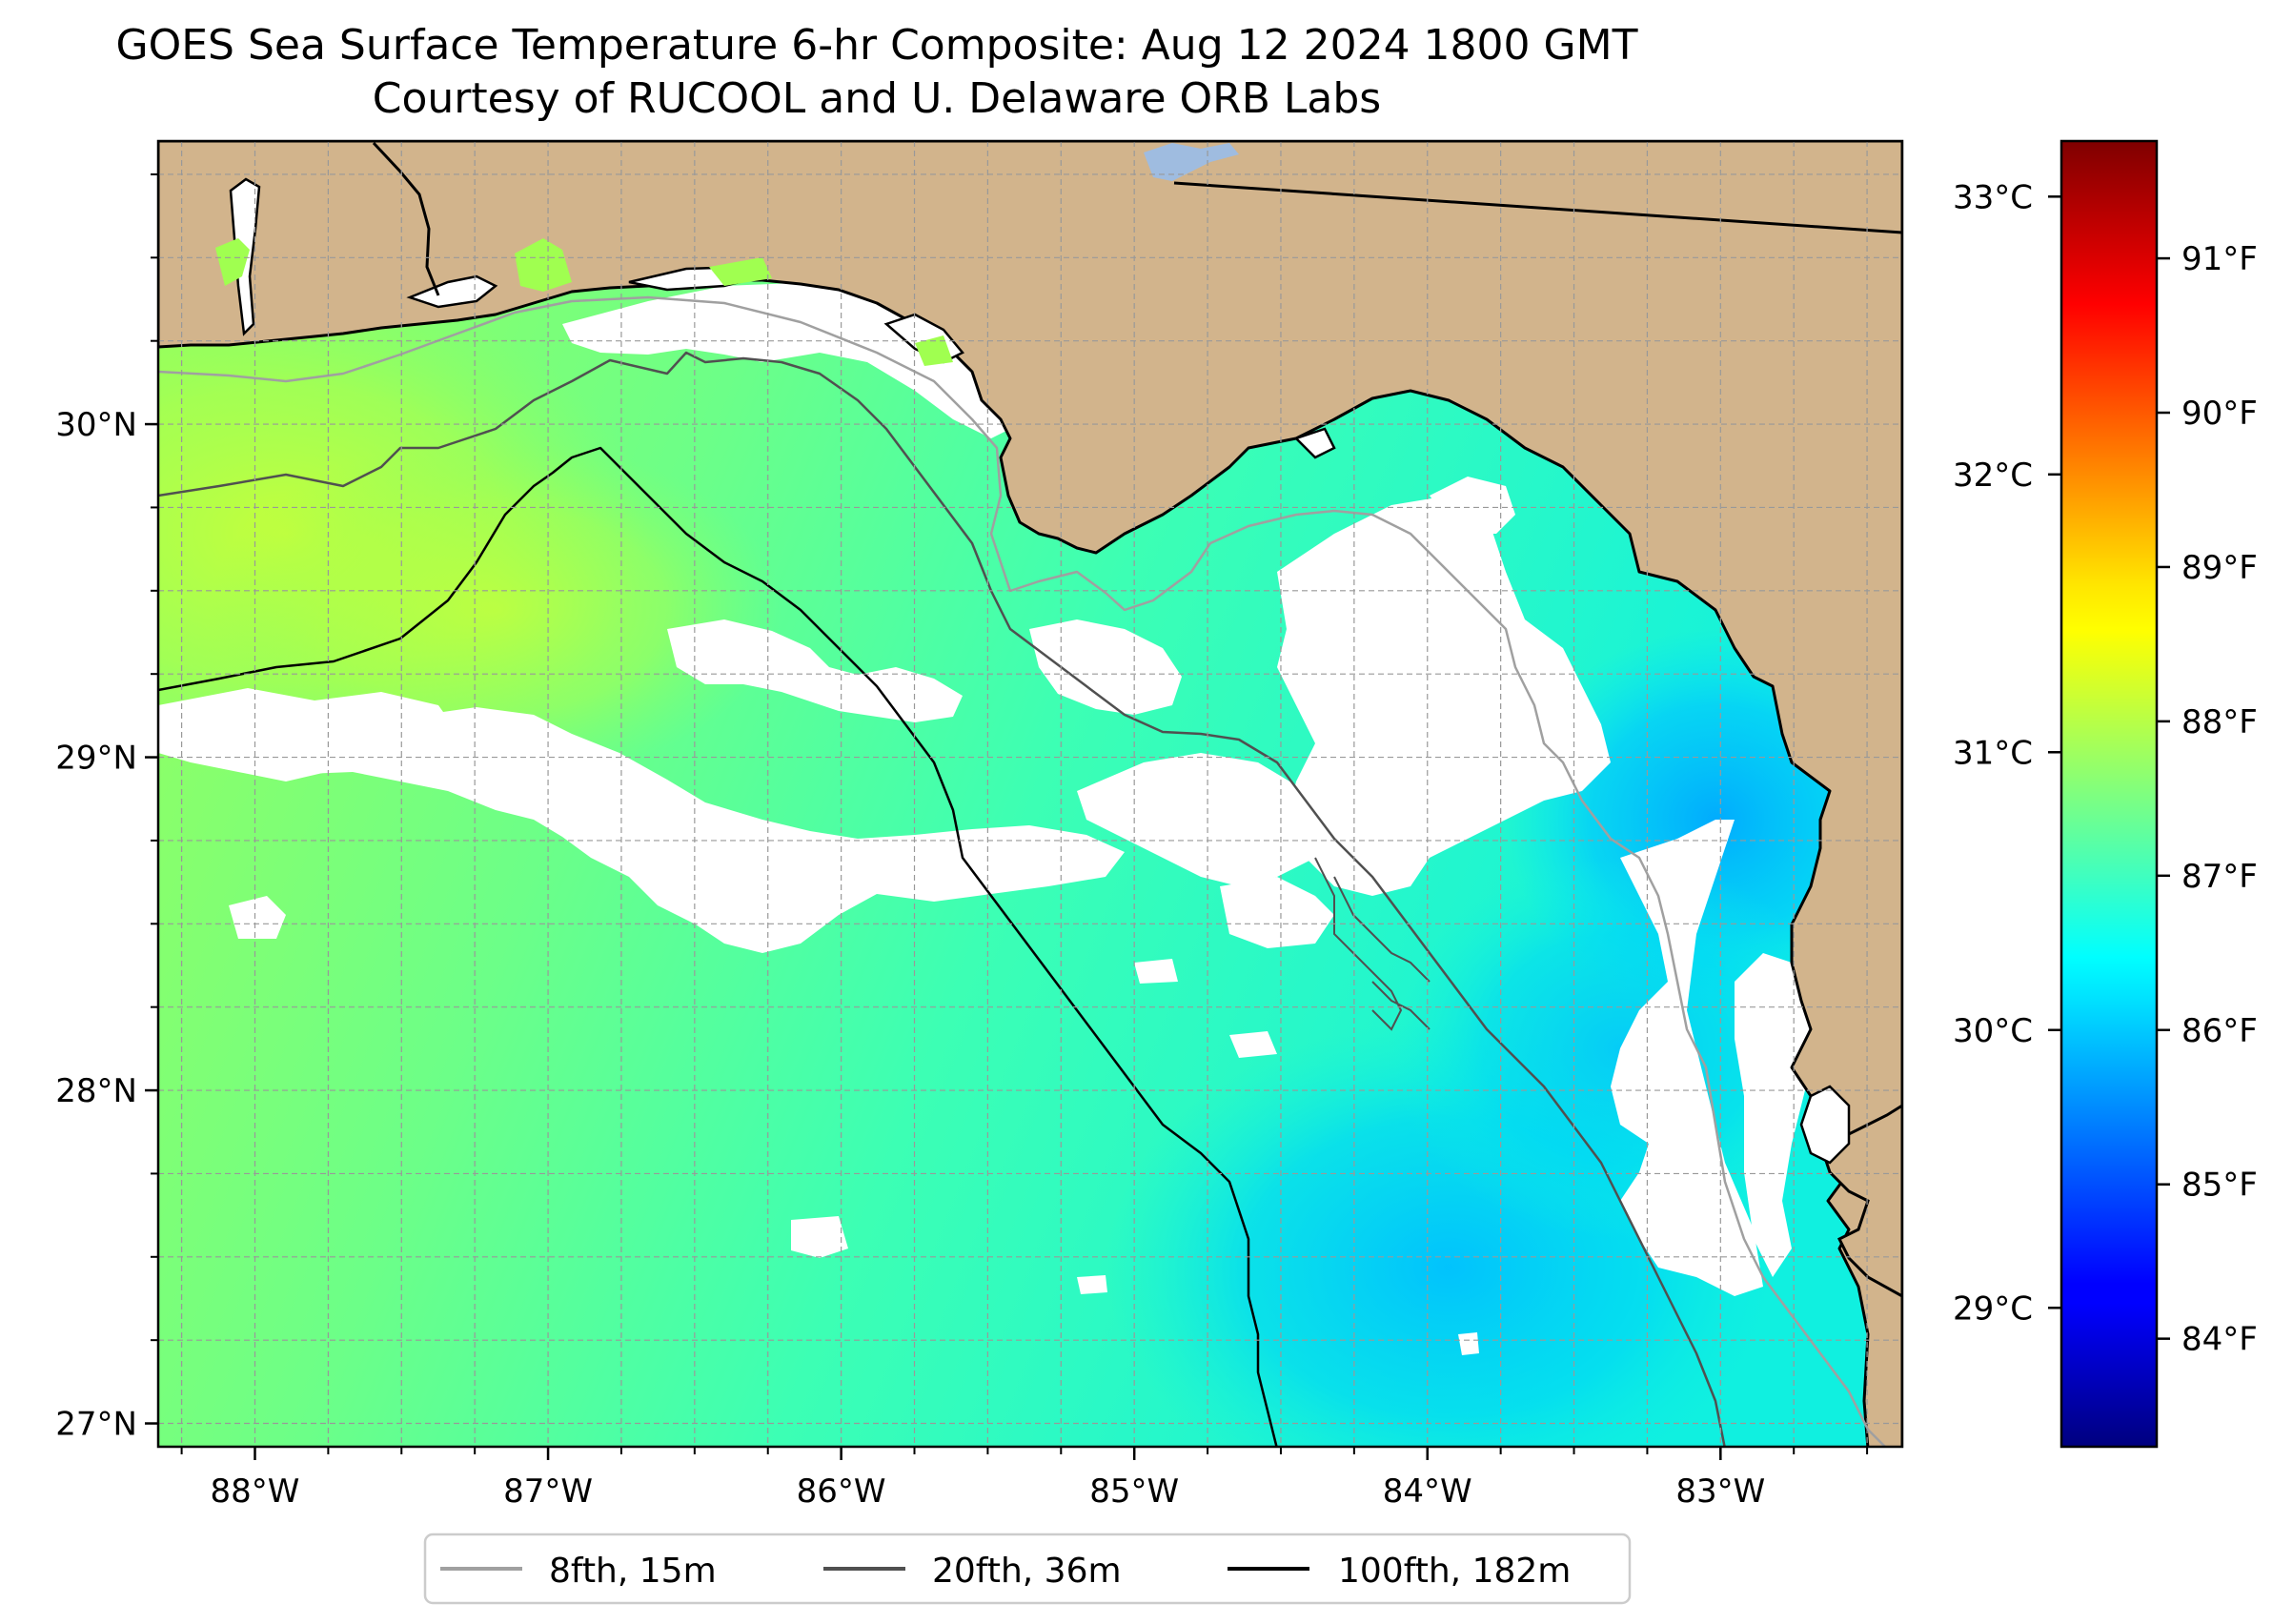  Describe the element at coordinates (452, 291) in the screenshot. I see `pensacola-bay` at that location.